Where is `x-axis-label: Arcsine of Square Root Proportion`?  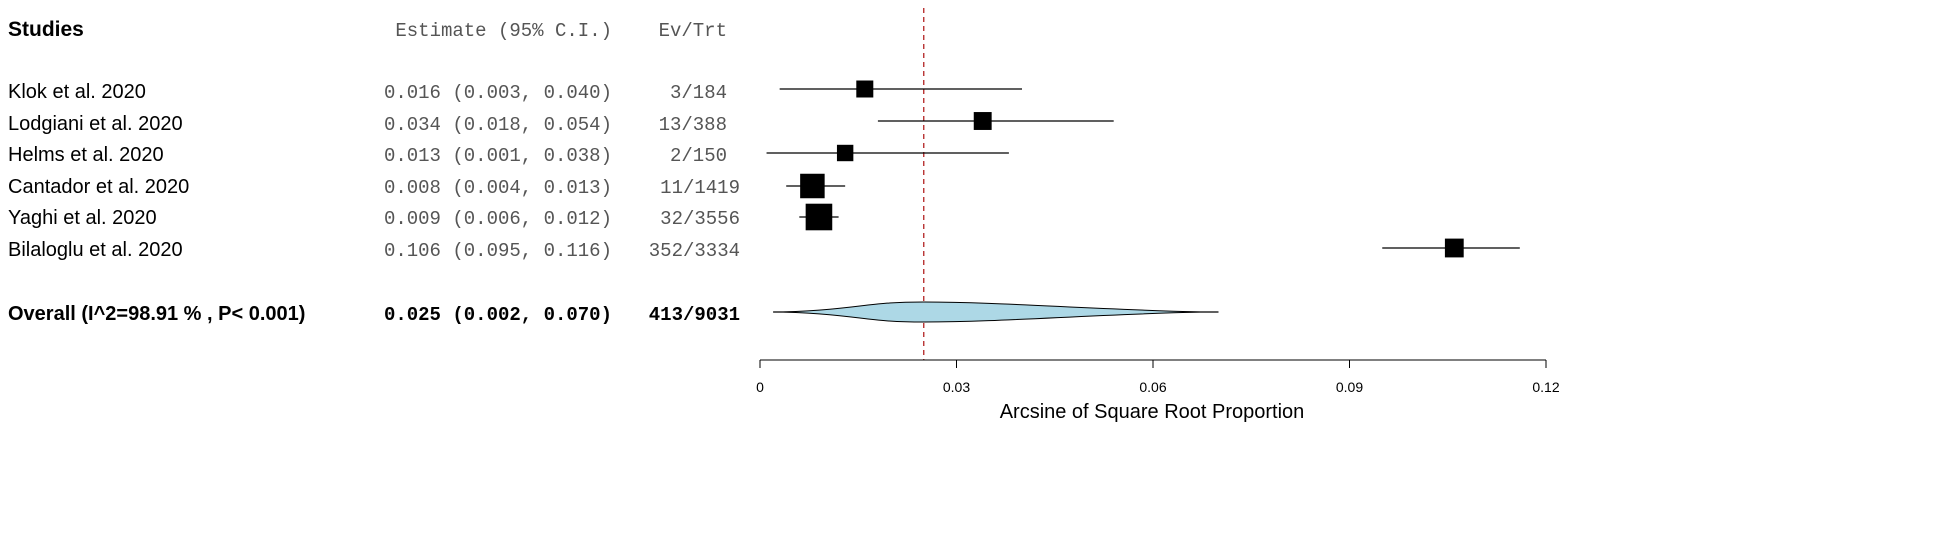
x-axis-label: Arcsine of Square Root Proportion is located at coordinates (1152, 412).